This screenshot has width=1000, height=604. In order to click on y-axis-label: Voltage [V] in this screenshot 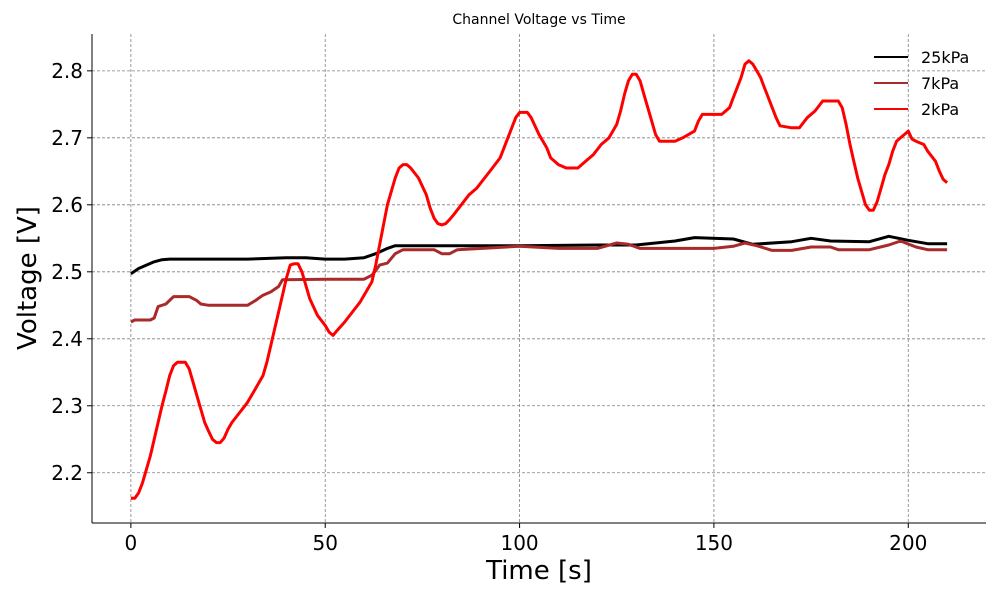, I will do `click(28, 278)`.